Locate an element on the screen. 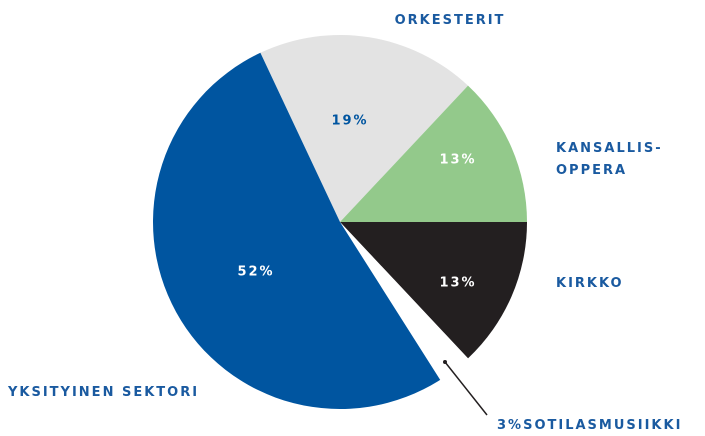 The height and width of the screenshot is (436, 705). category-label: KIRKKO is located at coordinates (590, 283).